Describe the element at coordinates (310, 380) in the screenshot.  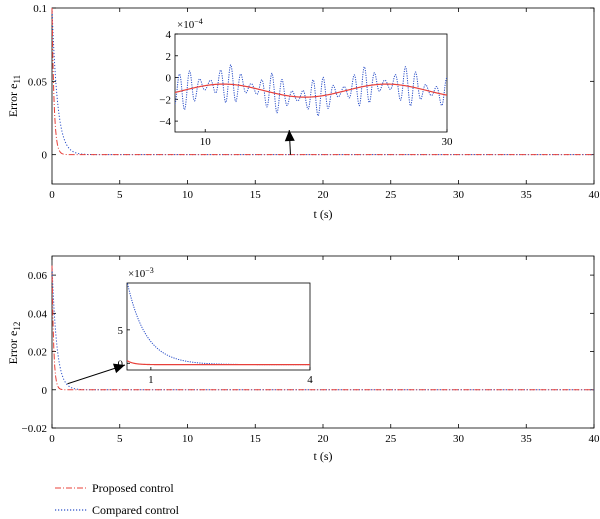
I see `inset-xtick-label: 4` at that location.